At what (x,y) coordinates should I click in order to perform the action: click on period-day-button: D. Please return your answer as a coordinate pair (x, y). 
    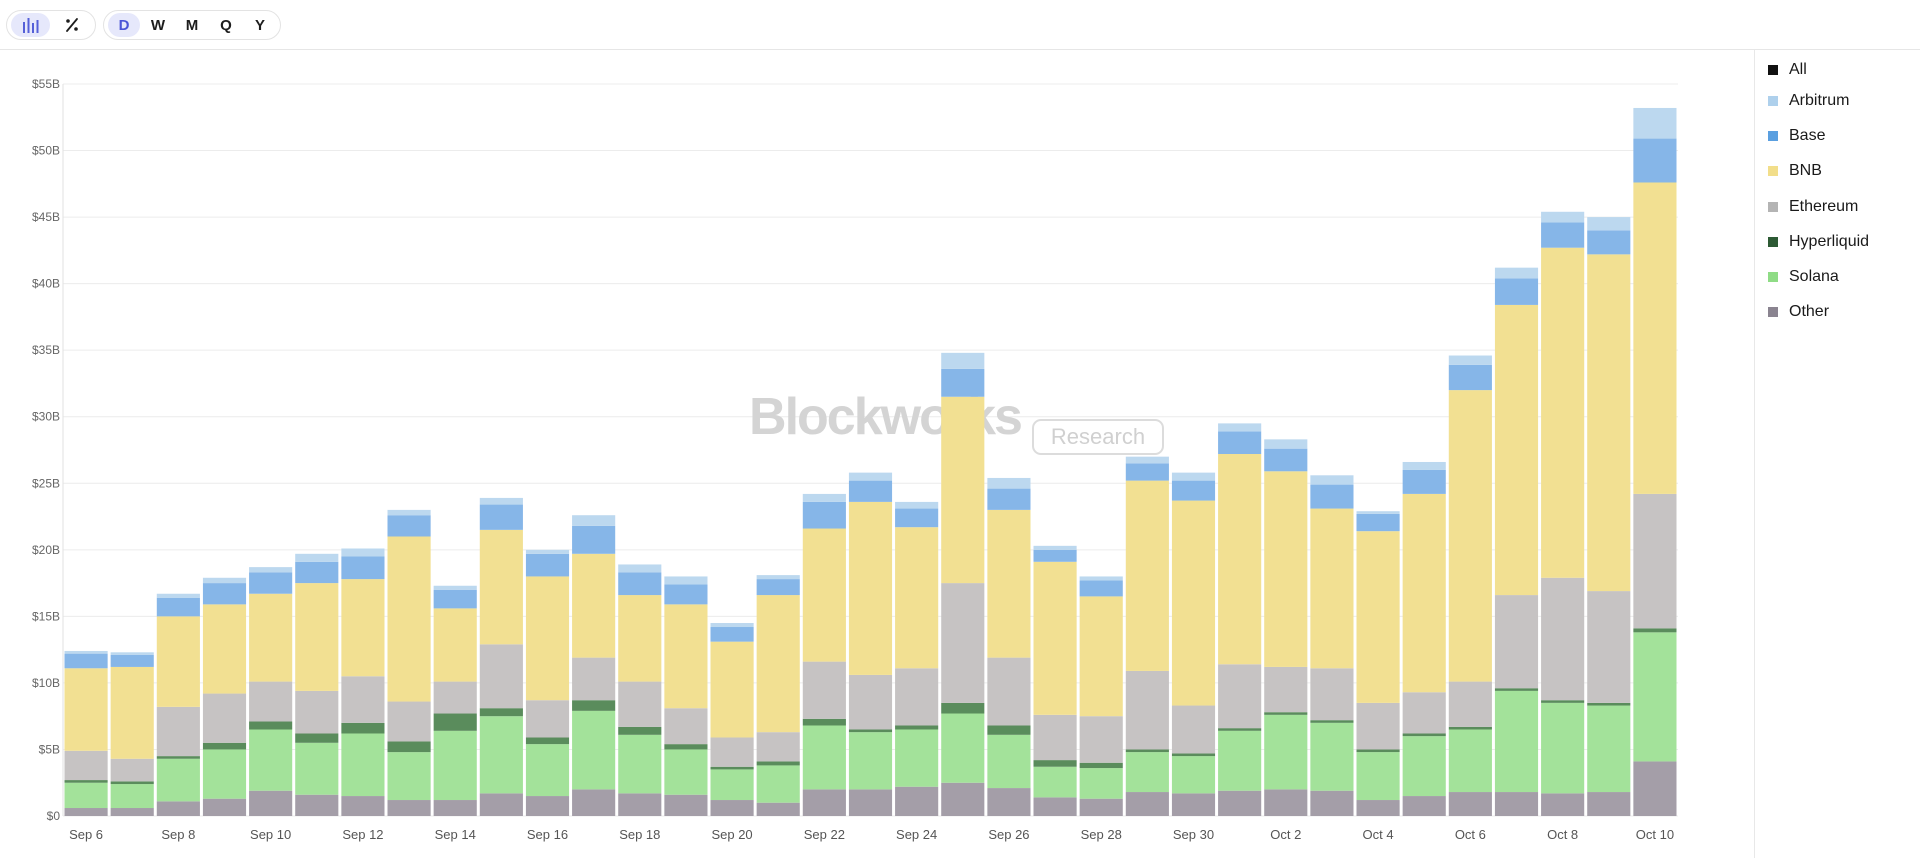
    Looking at the image, I should click on (124, 25).